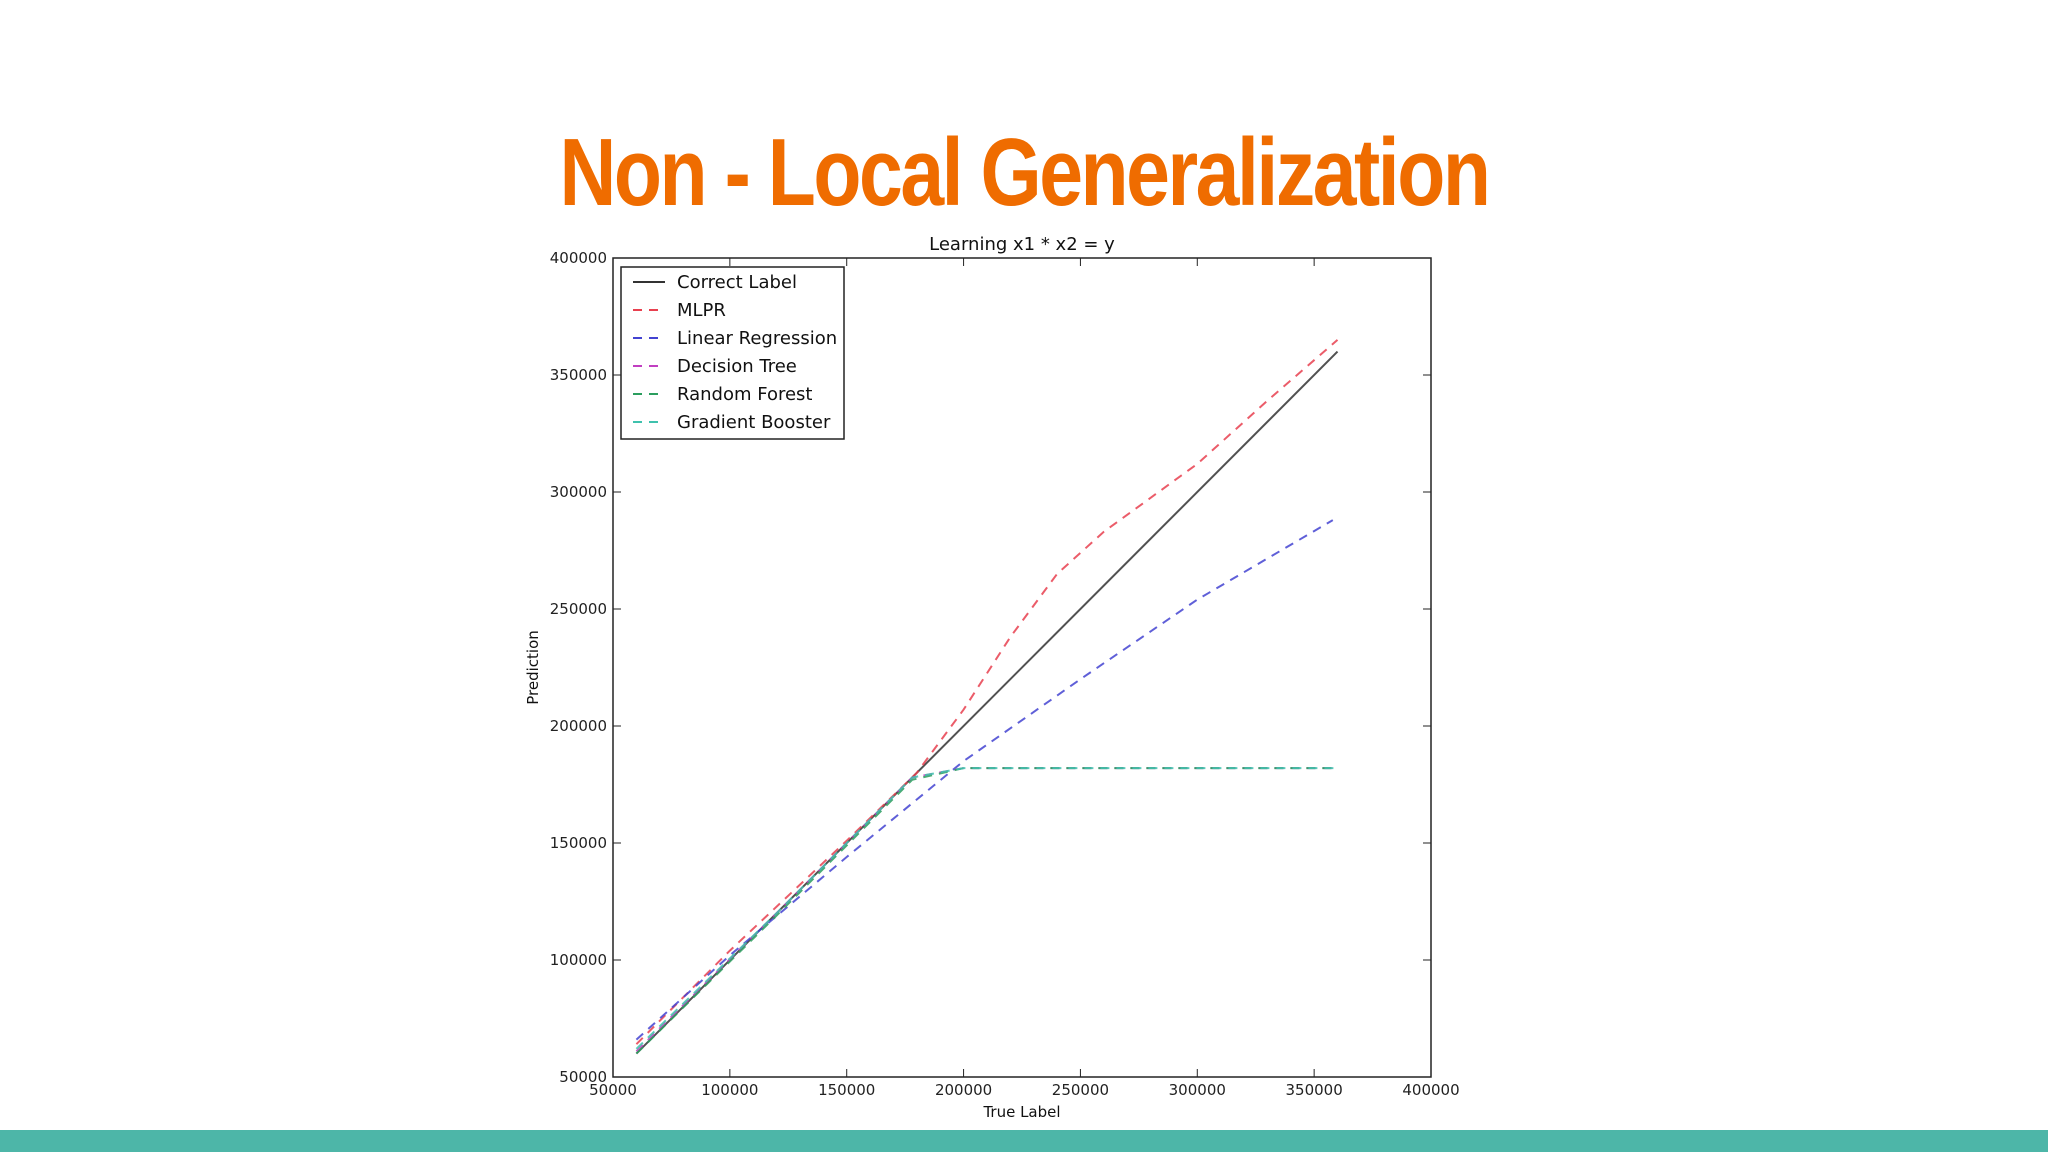  Describe the element at coordinates (729, 1090) in the screenshot. I see `x-tick-label: 100000` at that location.